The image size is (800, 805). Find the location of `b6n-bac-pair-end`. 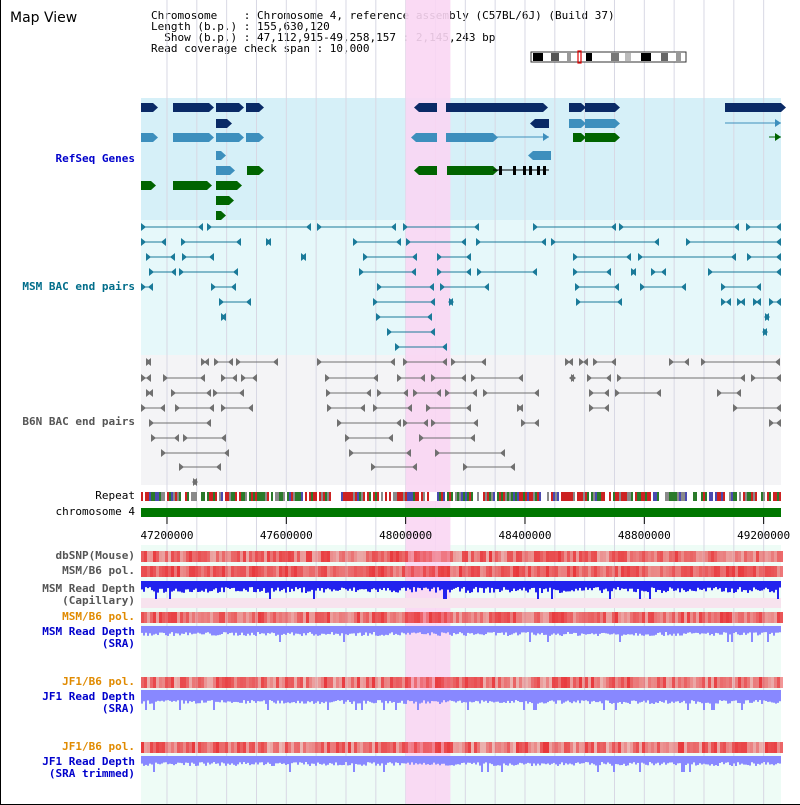

b6n-bac-pair-end is located at coordinates (777, 362).